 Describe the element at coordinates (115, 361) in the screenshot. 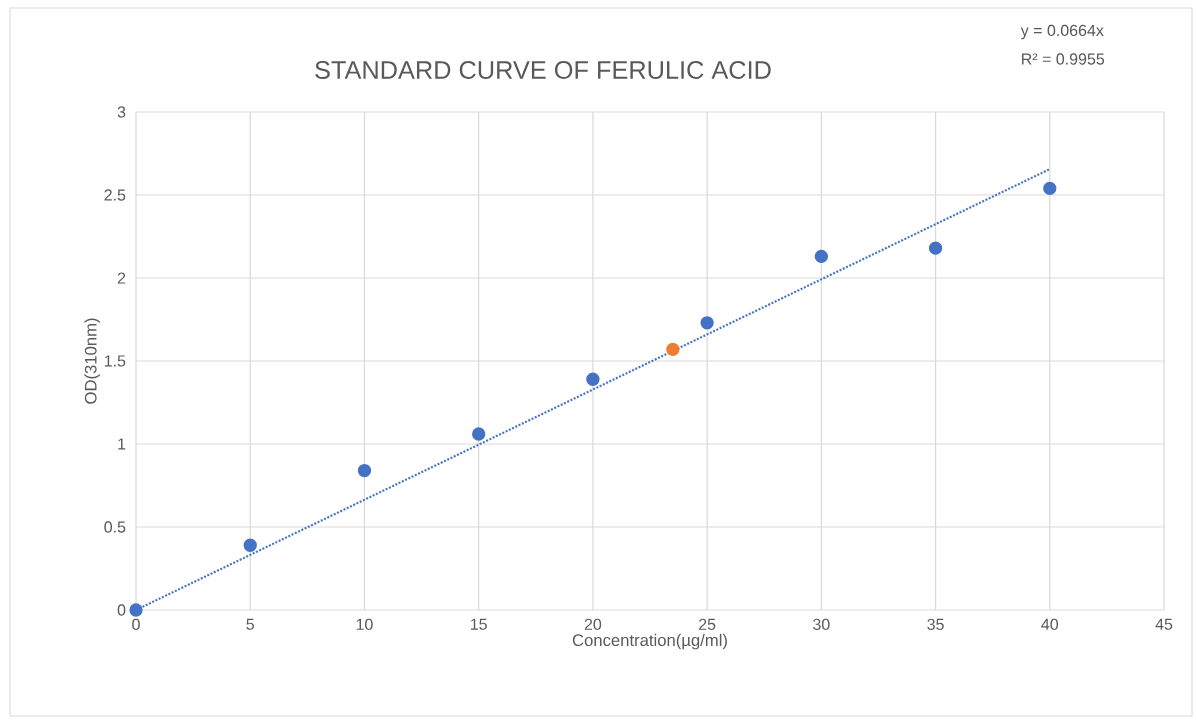

I see `y-tick-label: 1.5` at that location.